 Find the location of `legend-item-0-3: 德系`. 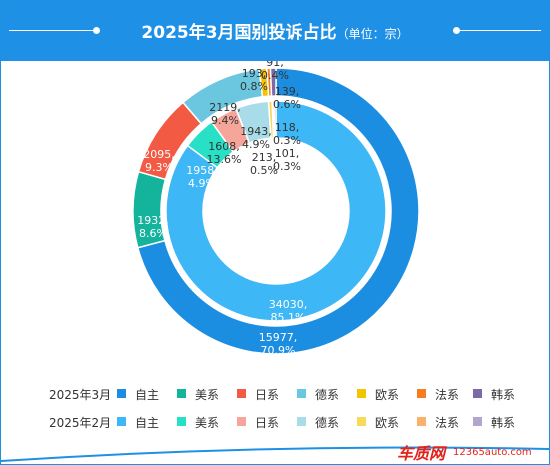

legend-item-0-3: 德系 is located at coordinates (318, 394).